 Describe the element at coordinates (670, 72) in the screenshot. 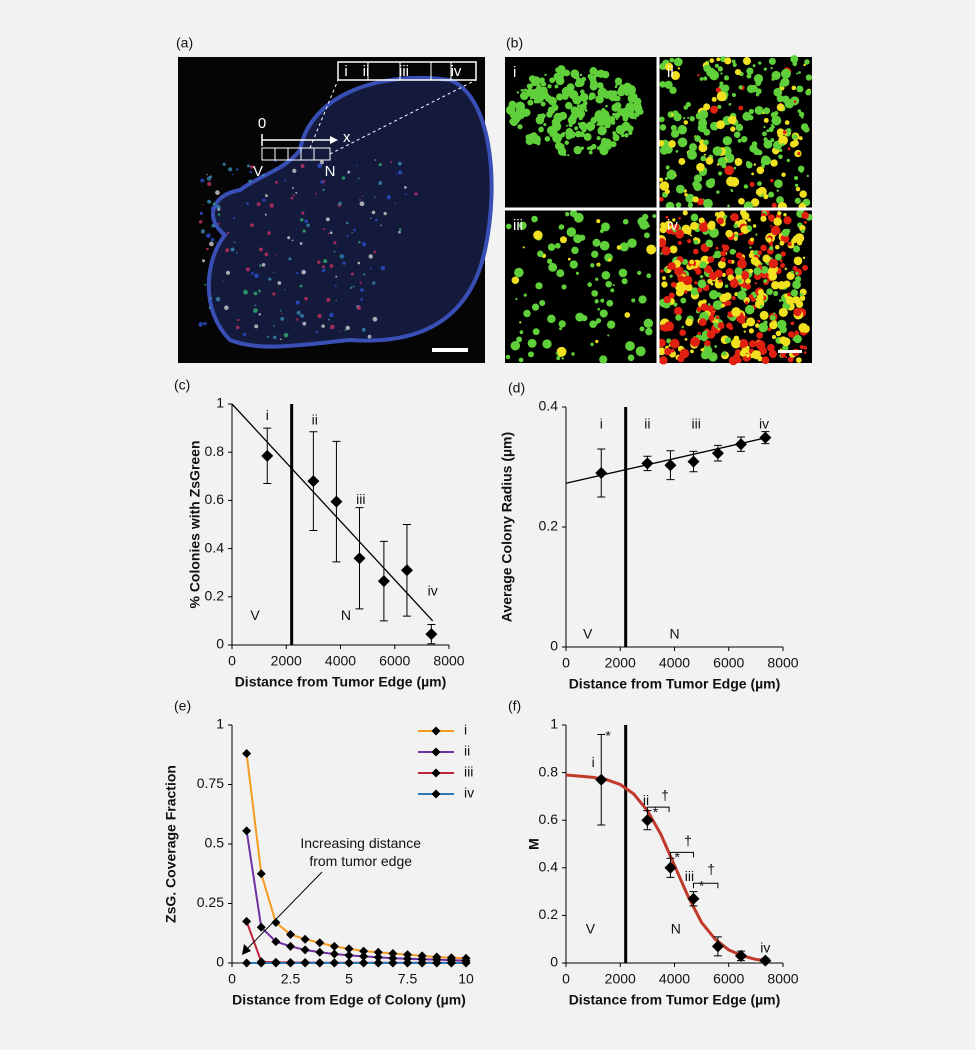

I see `quad-label: ii` at that location.